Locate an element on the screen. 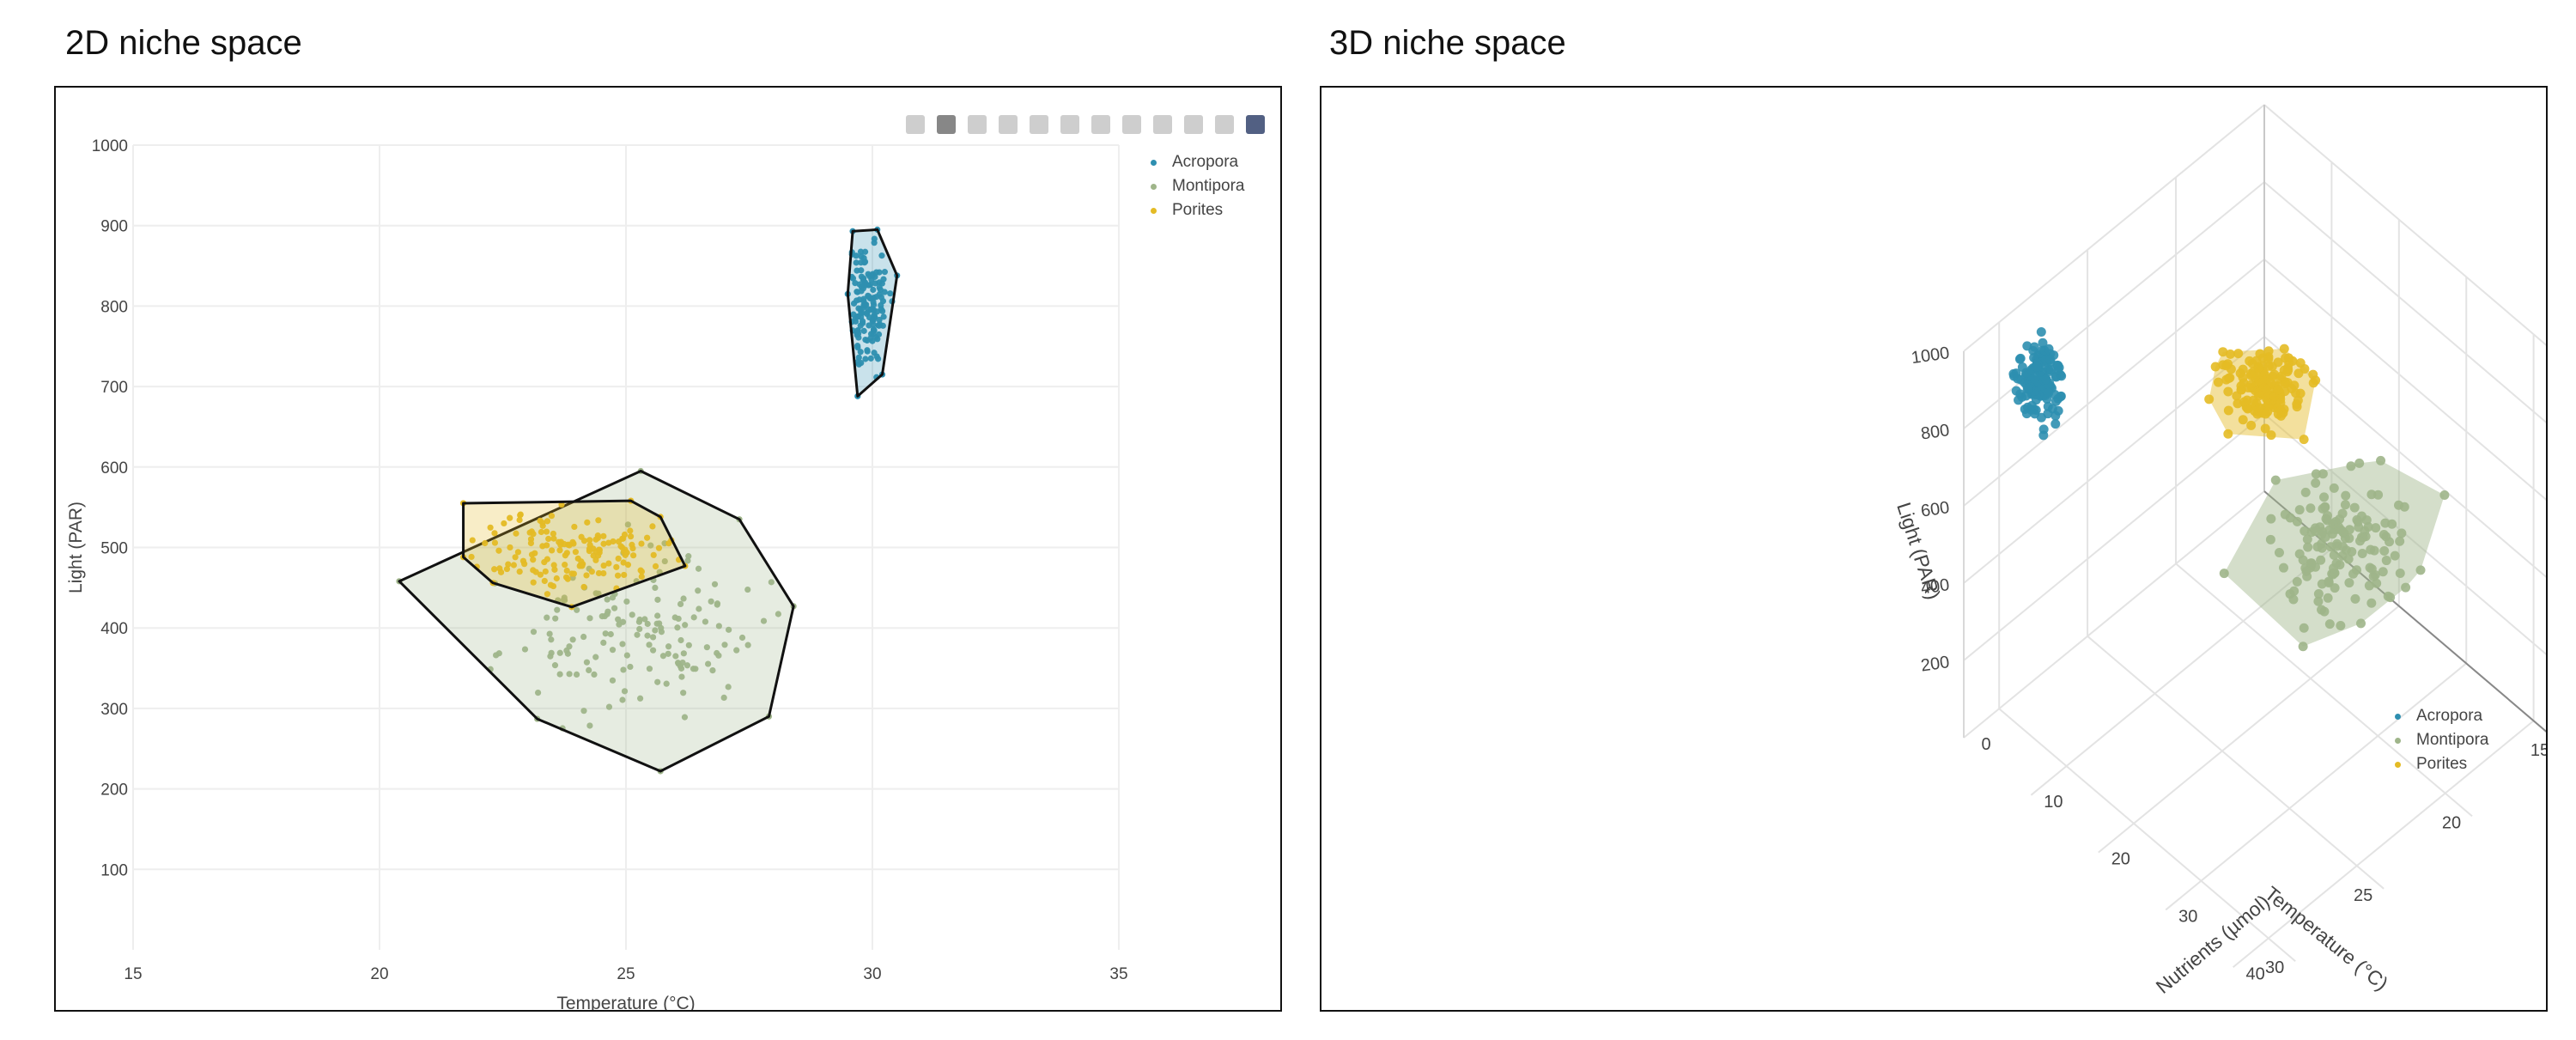 This screenshot has height=1040, width=2576. spike-lines-icon is located at coordinates (1193, 124).